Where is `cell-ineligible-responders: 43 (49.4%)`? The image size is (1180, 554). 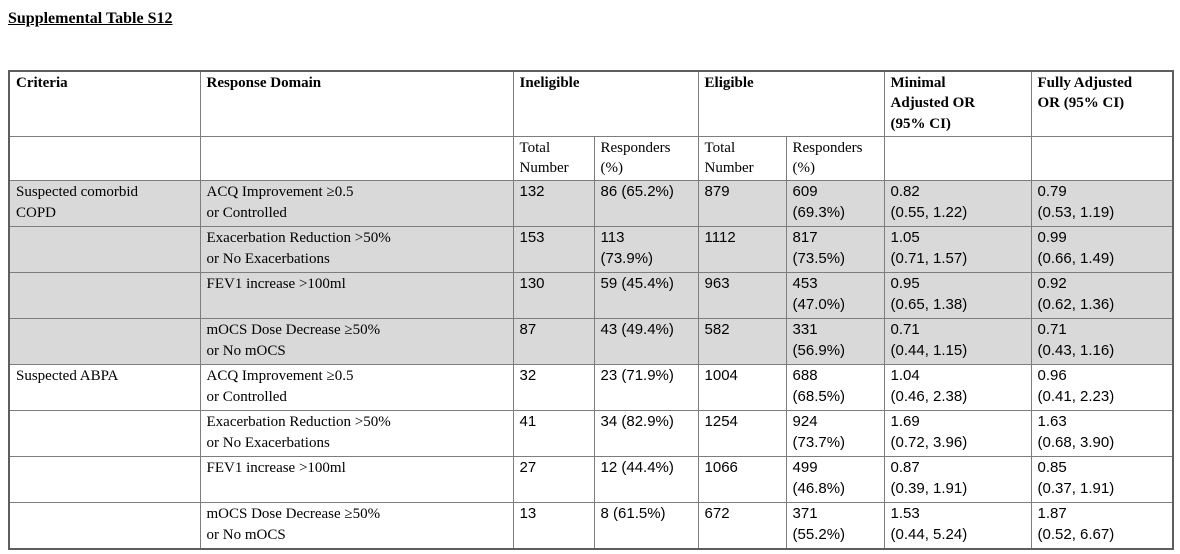 cell-ineligible-responders: 43 (49.4%) is located at coordinates (646, 342).